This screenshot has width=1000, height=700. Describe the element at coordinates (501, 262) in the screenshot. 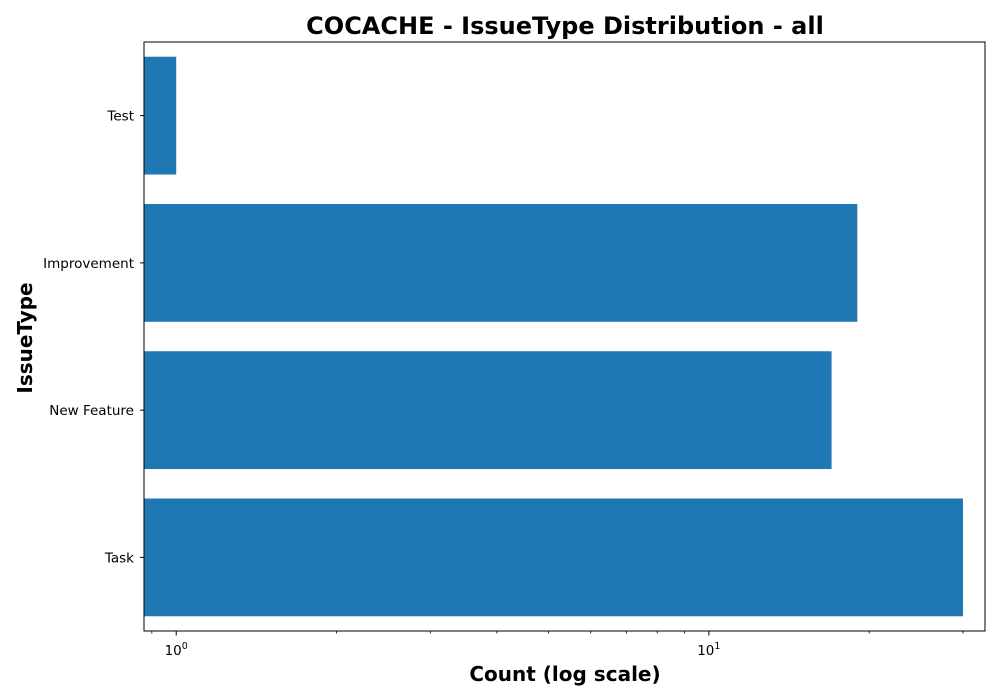

I see `bar-improvement` at that location.